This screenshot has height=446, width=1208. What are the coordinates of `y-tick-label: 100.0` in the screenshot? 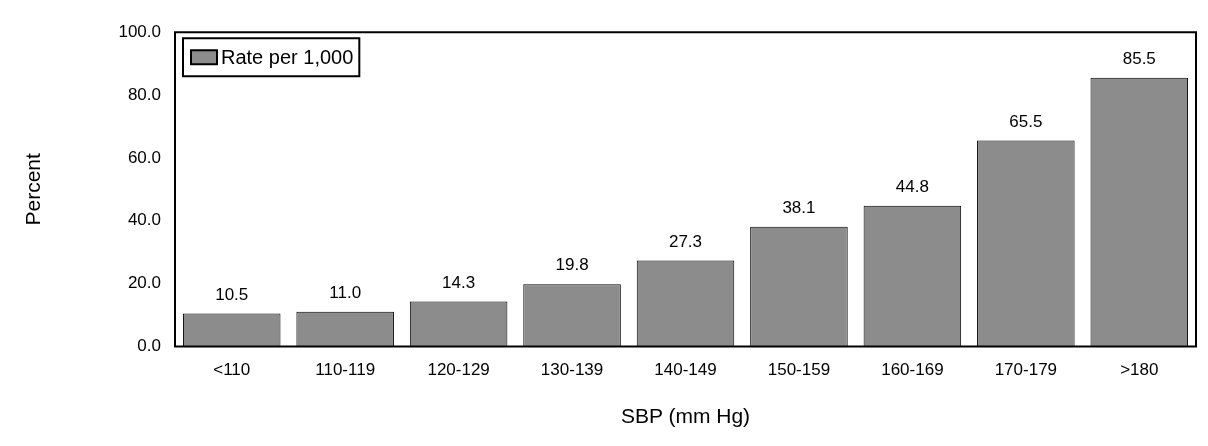 It's located at (139, 31).